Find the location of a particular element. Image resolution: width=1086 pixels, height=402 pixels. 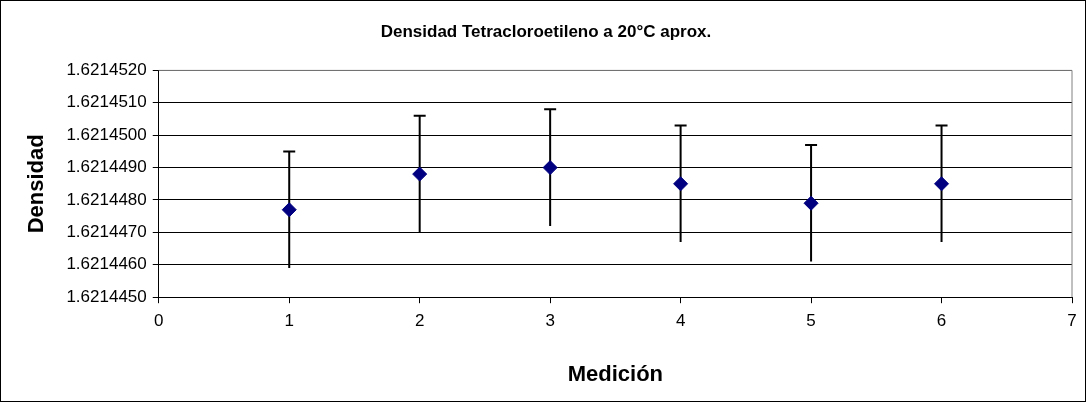

y-tick-label: 1.6214480 is located at coordinates (106, 199).